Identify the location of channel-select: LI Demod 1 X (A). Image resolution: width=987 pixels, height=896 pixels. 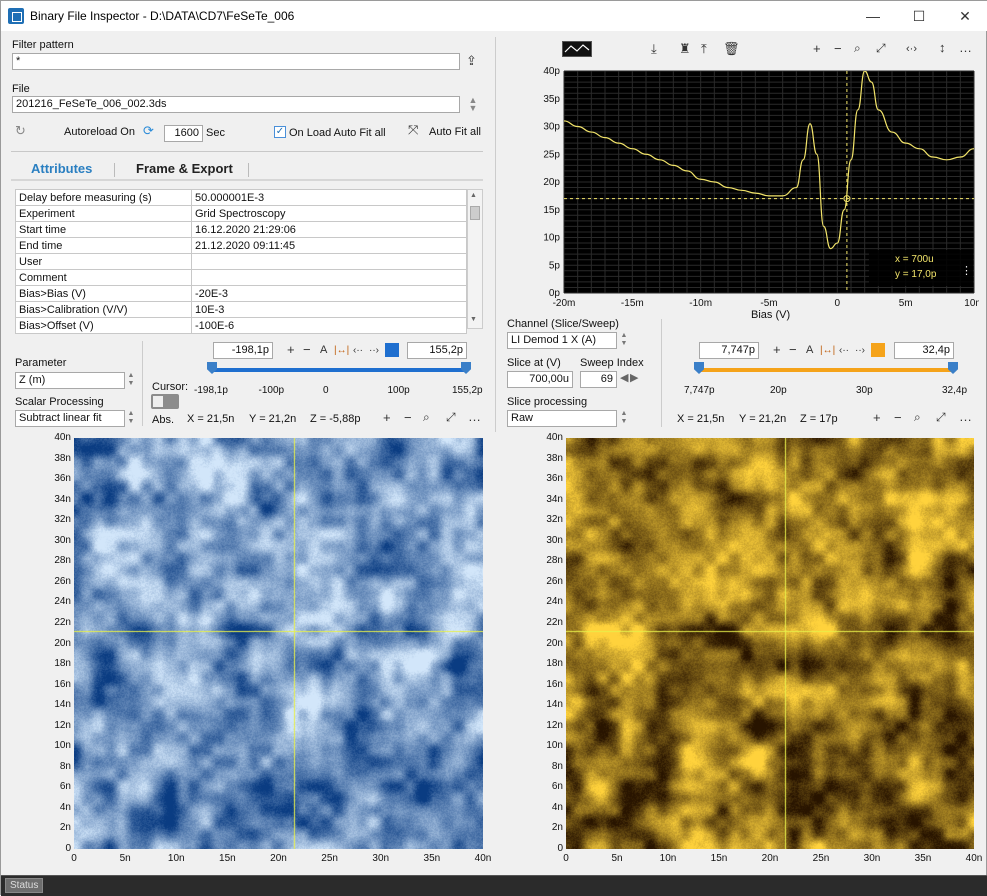
(562, 340).